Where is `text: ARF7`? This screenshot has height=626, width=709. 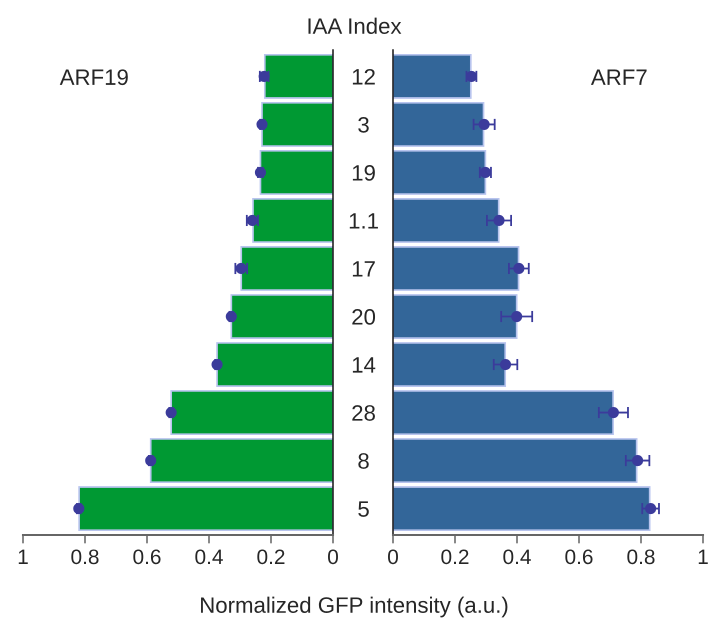 text: ARF7 is located at coordinates (618, 77).